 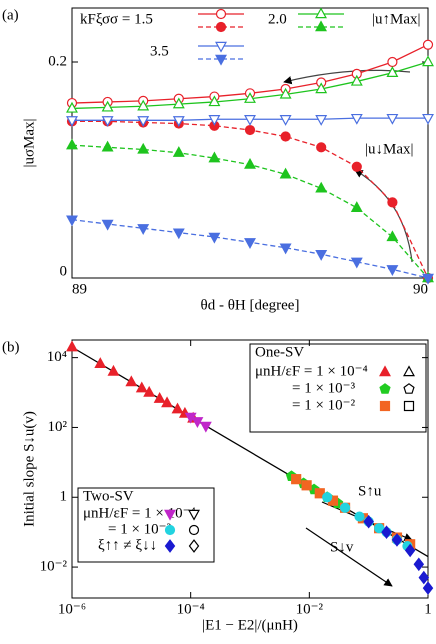 I want to click on x-tick-label: 89, so click(x=79, y=289).